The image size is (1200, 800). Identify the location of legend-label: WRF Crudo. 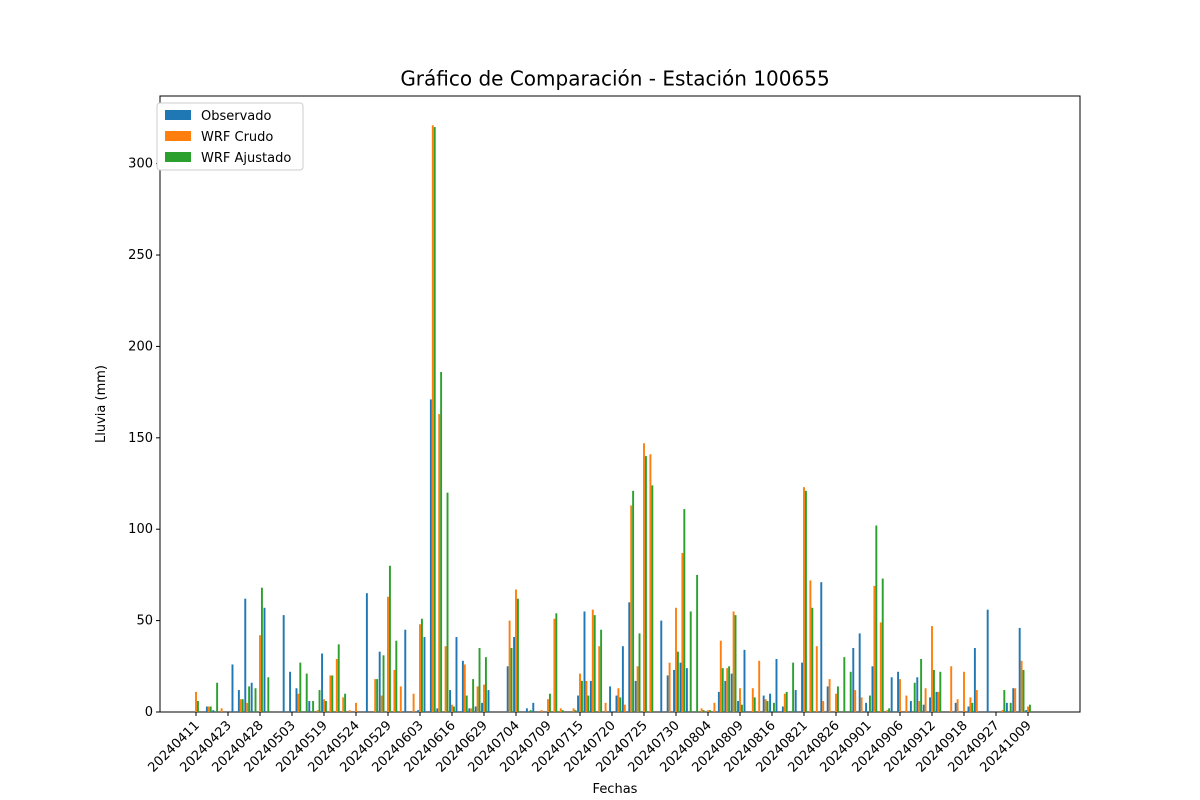
(237, 137).